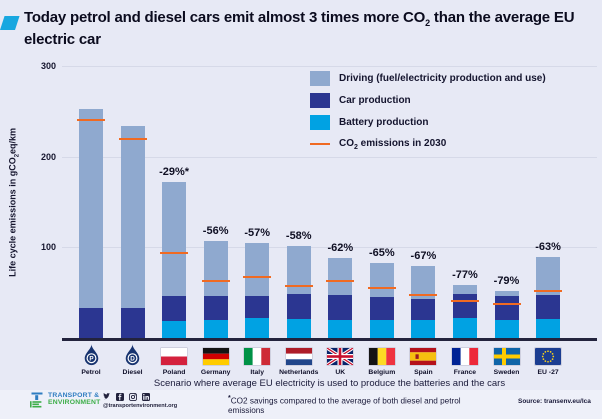 This screenshot has width=602, height=419. What do you see at coordinates (48, 247) in the screenshot?
I see `y-tick-100: 100` at bounding box center [48, 247].